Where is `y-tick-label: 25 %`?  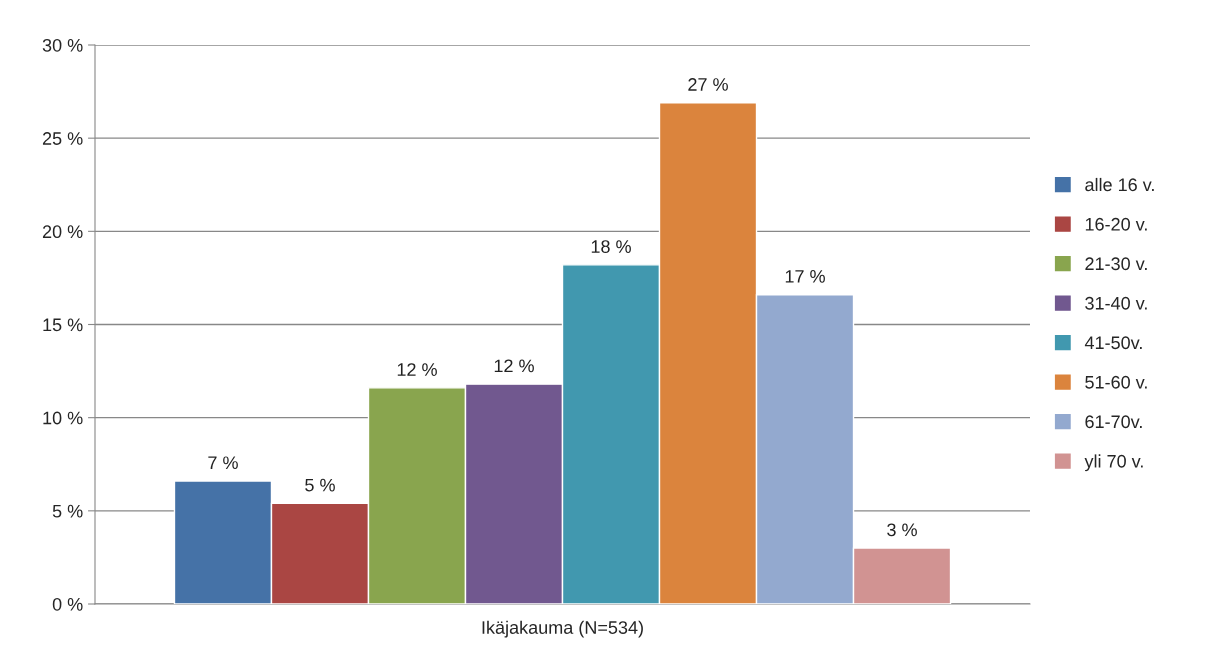
y-tick-label: 25 % is located at coordinates (62, 138).